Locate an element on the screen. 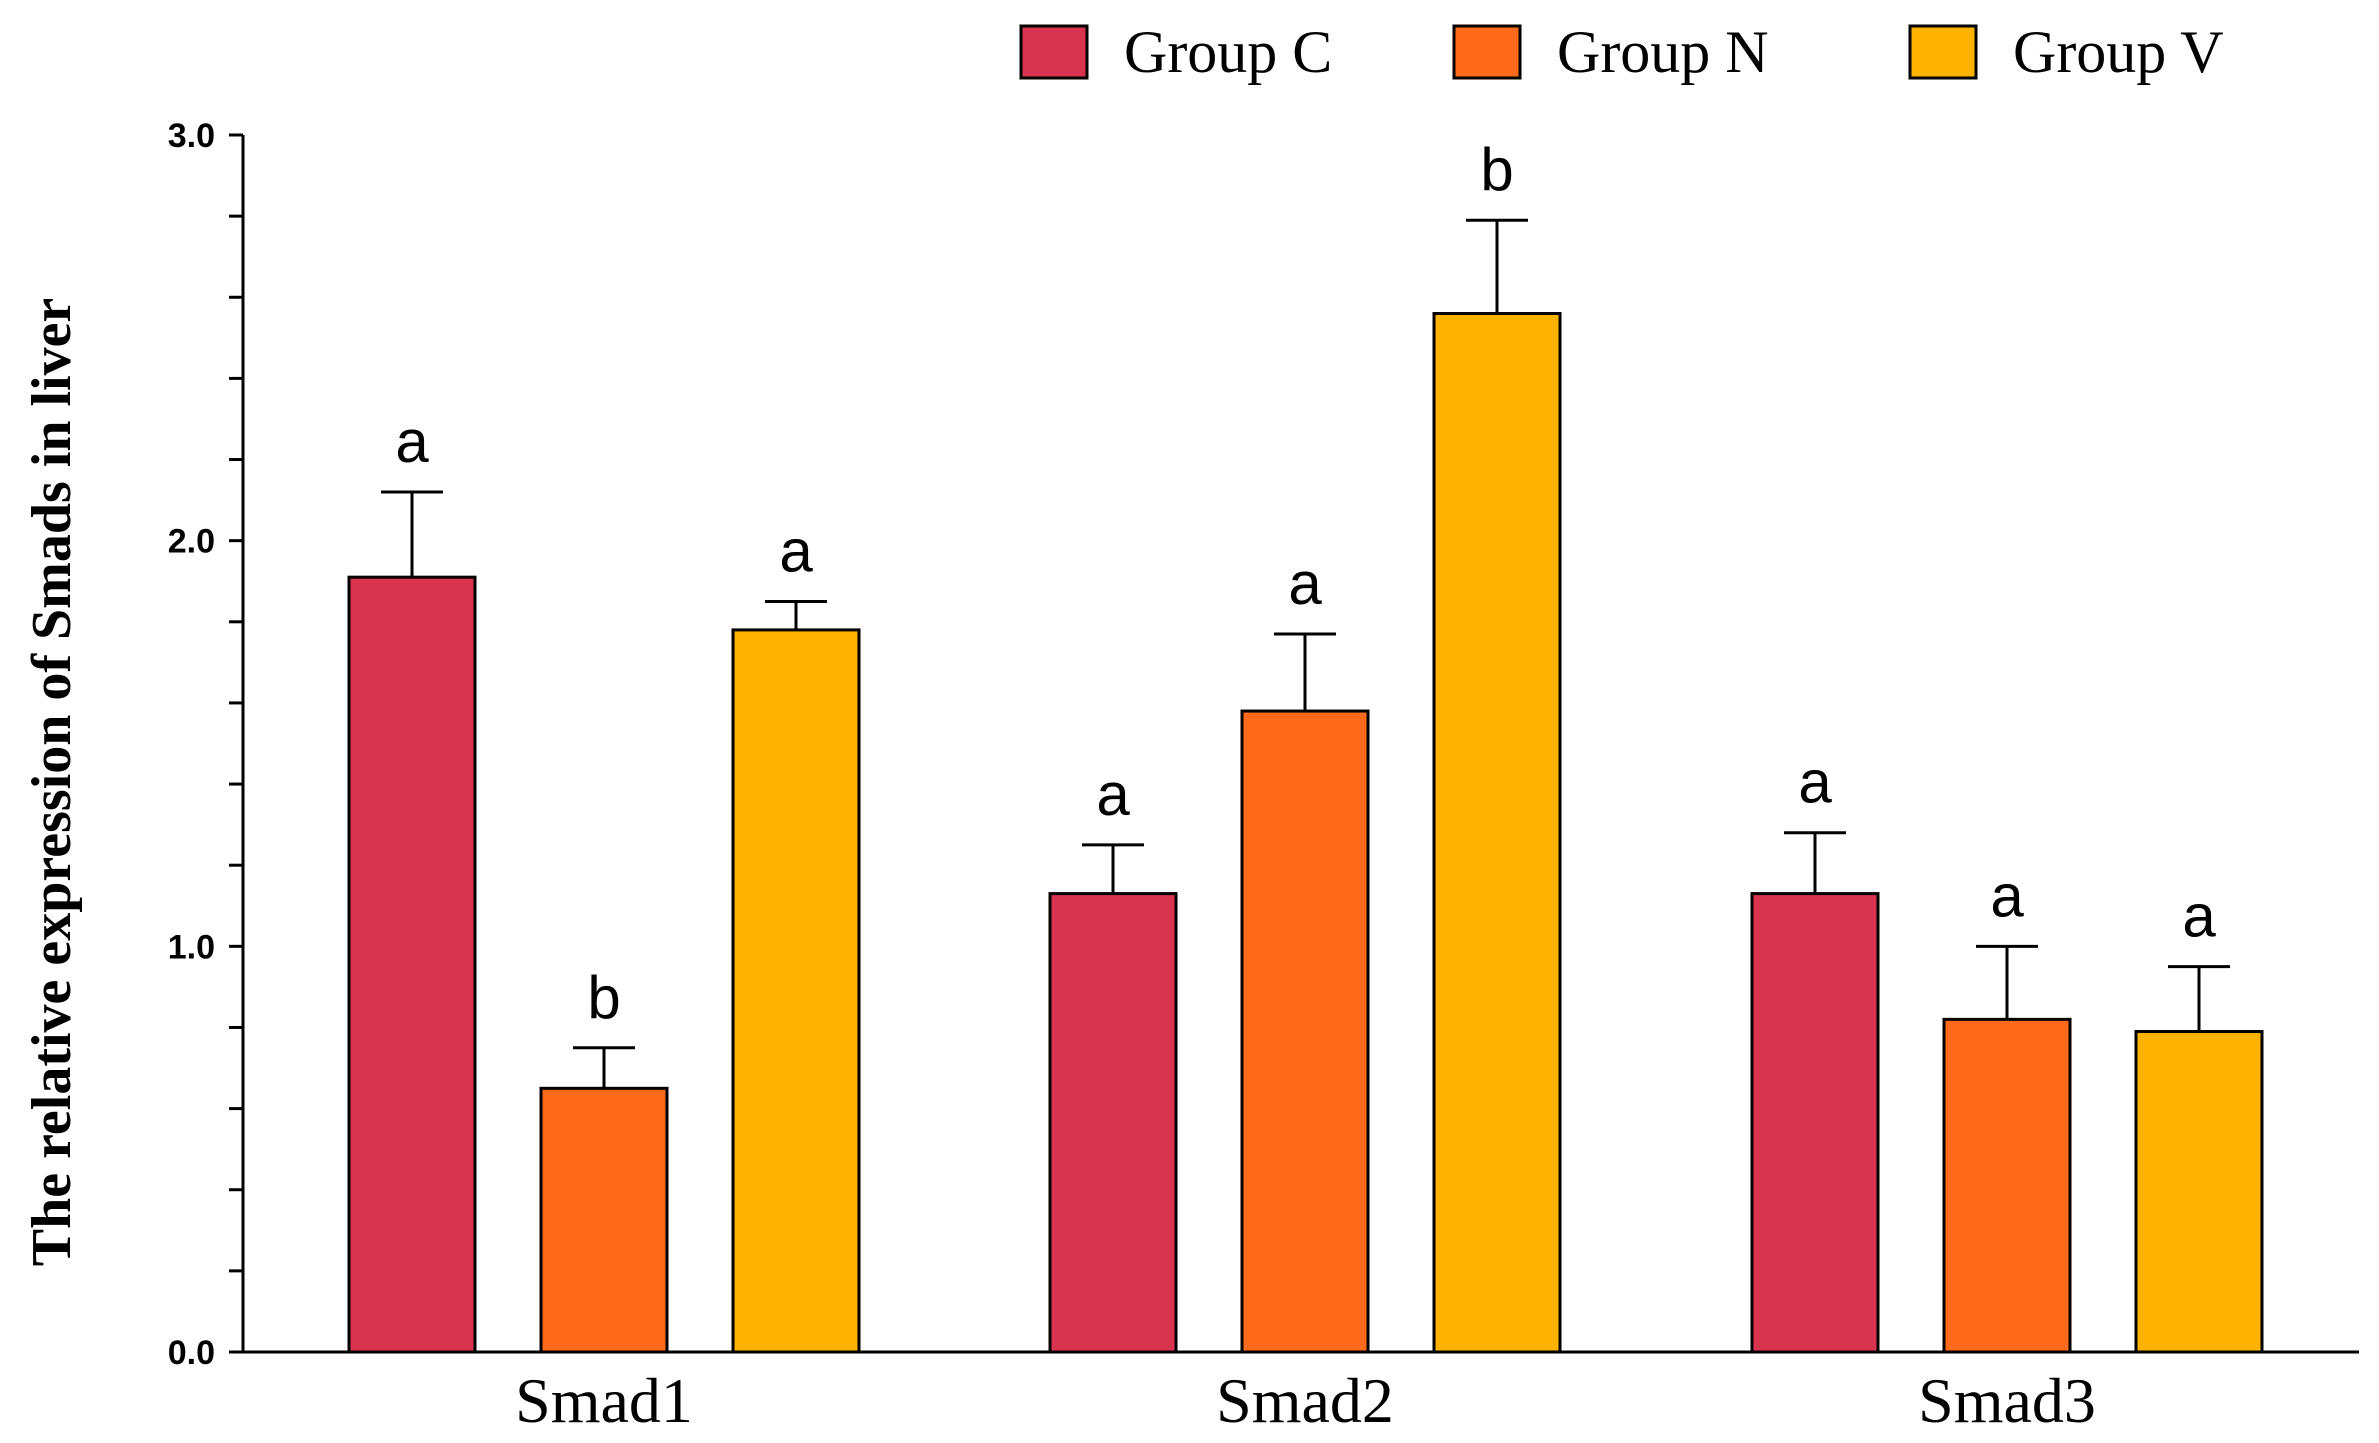  legend-item-group-c: Group C is located at coordinates (1175, 52).